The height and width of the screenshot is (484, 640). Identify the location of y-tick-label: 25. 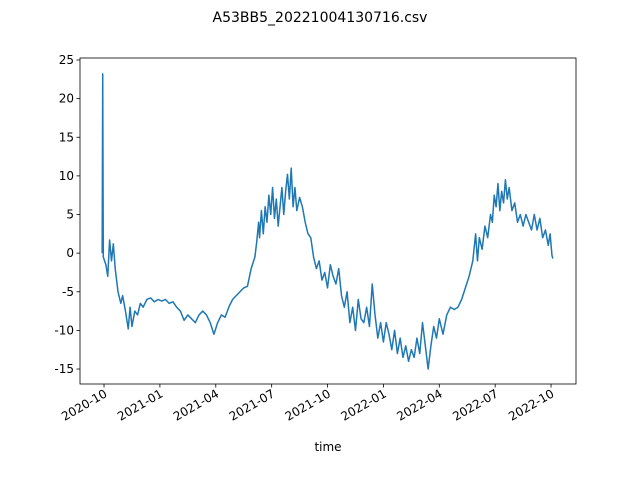
(66, 60).